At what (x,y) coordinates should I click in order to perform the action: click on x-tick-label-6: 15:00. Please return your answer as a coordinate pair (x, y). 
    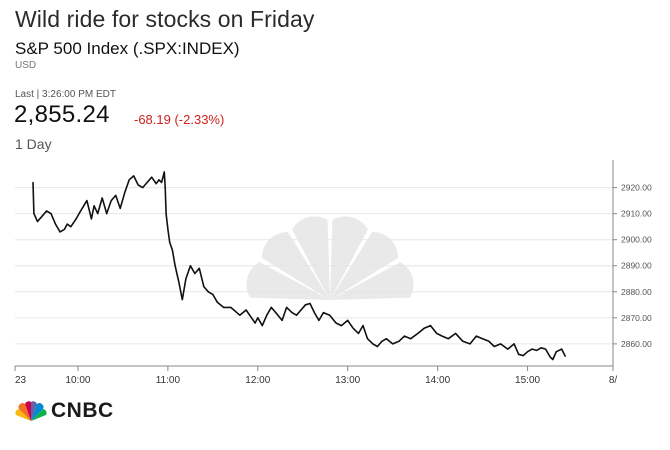
    Looking at the image, I should click on (527, 380).